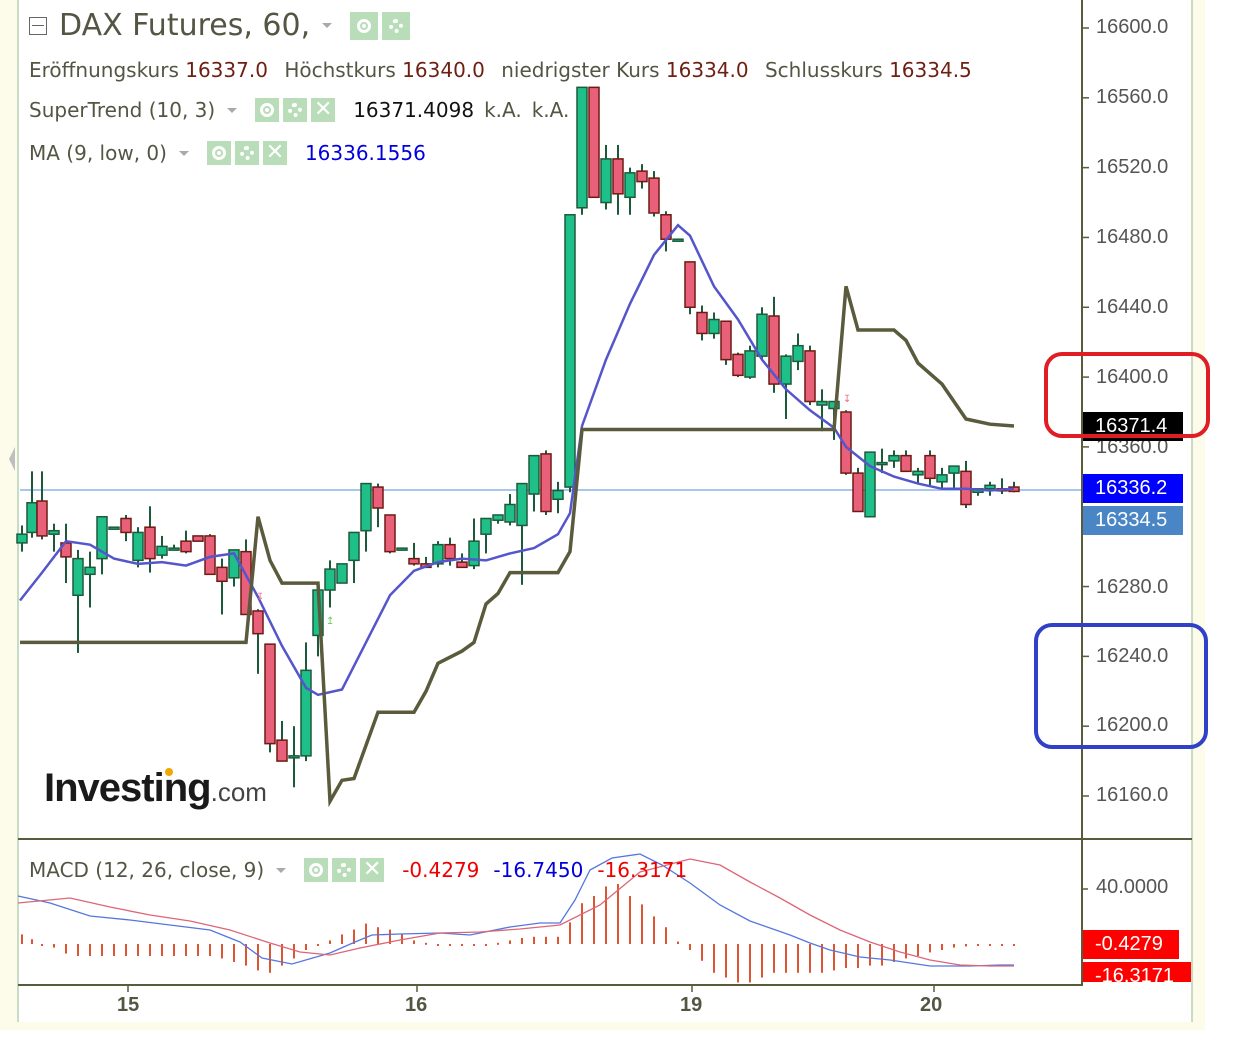 The height and width of the screenshot is (1059, 1245). I want to click on high-label: Höchstkurs, so click(340, 70).